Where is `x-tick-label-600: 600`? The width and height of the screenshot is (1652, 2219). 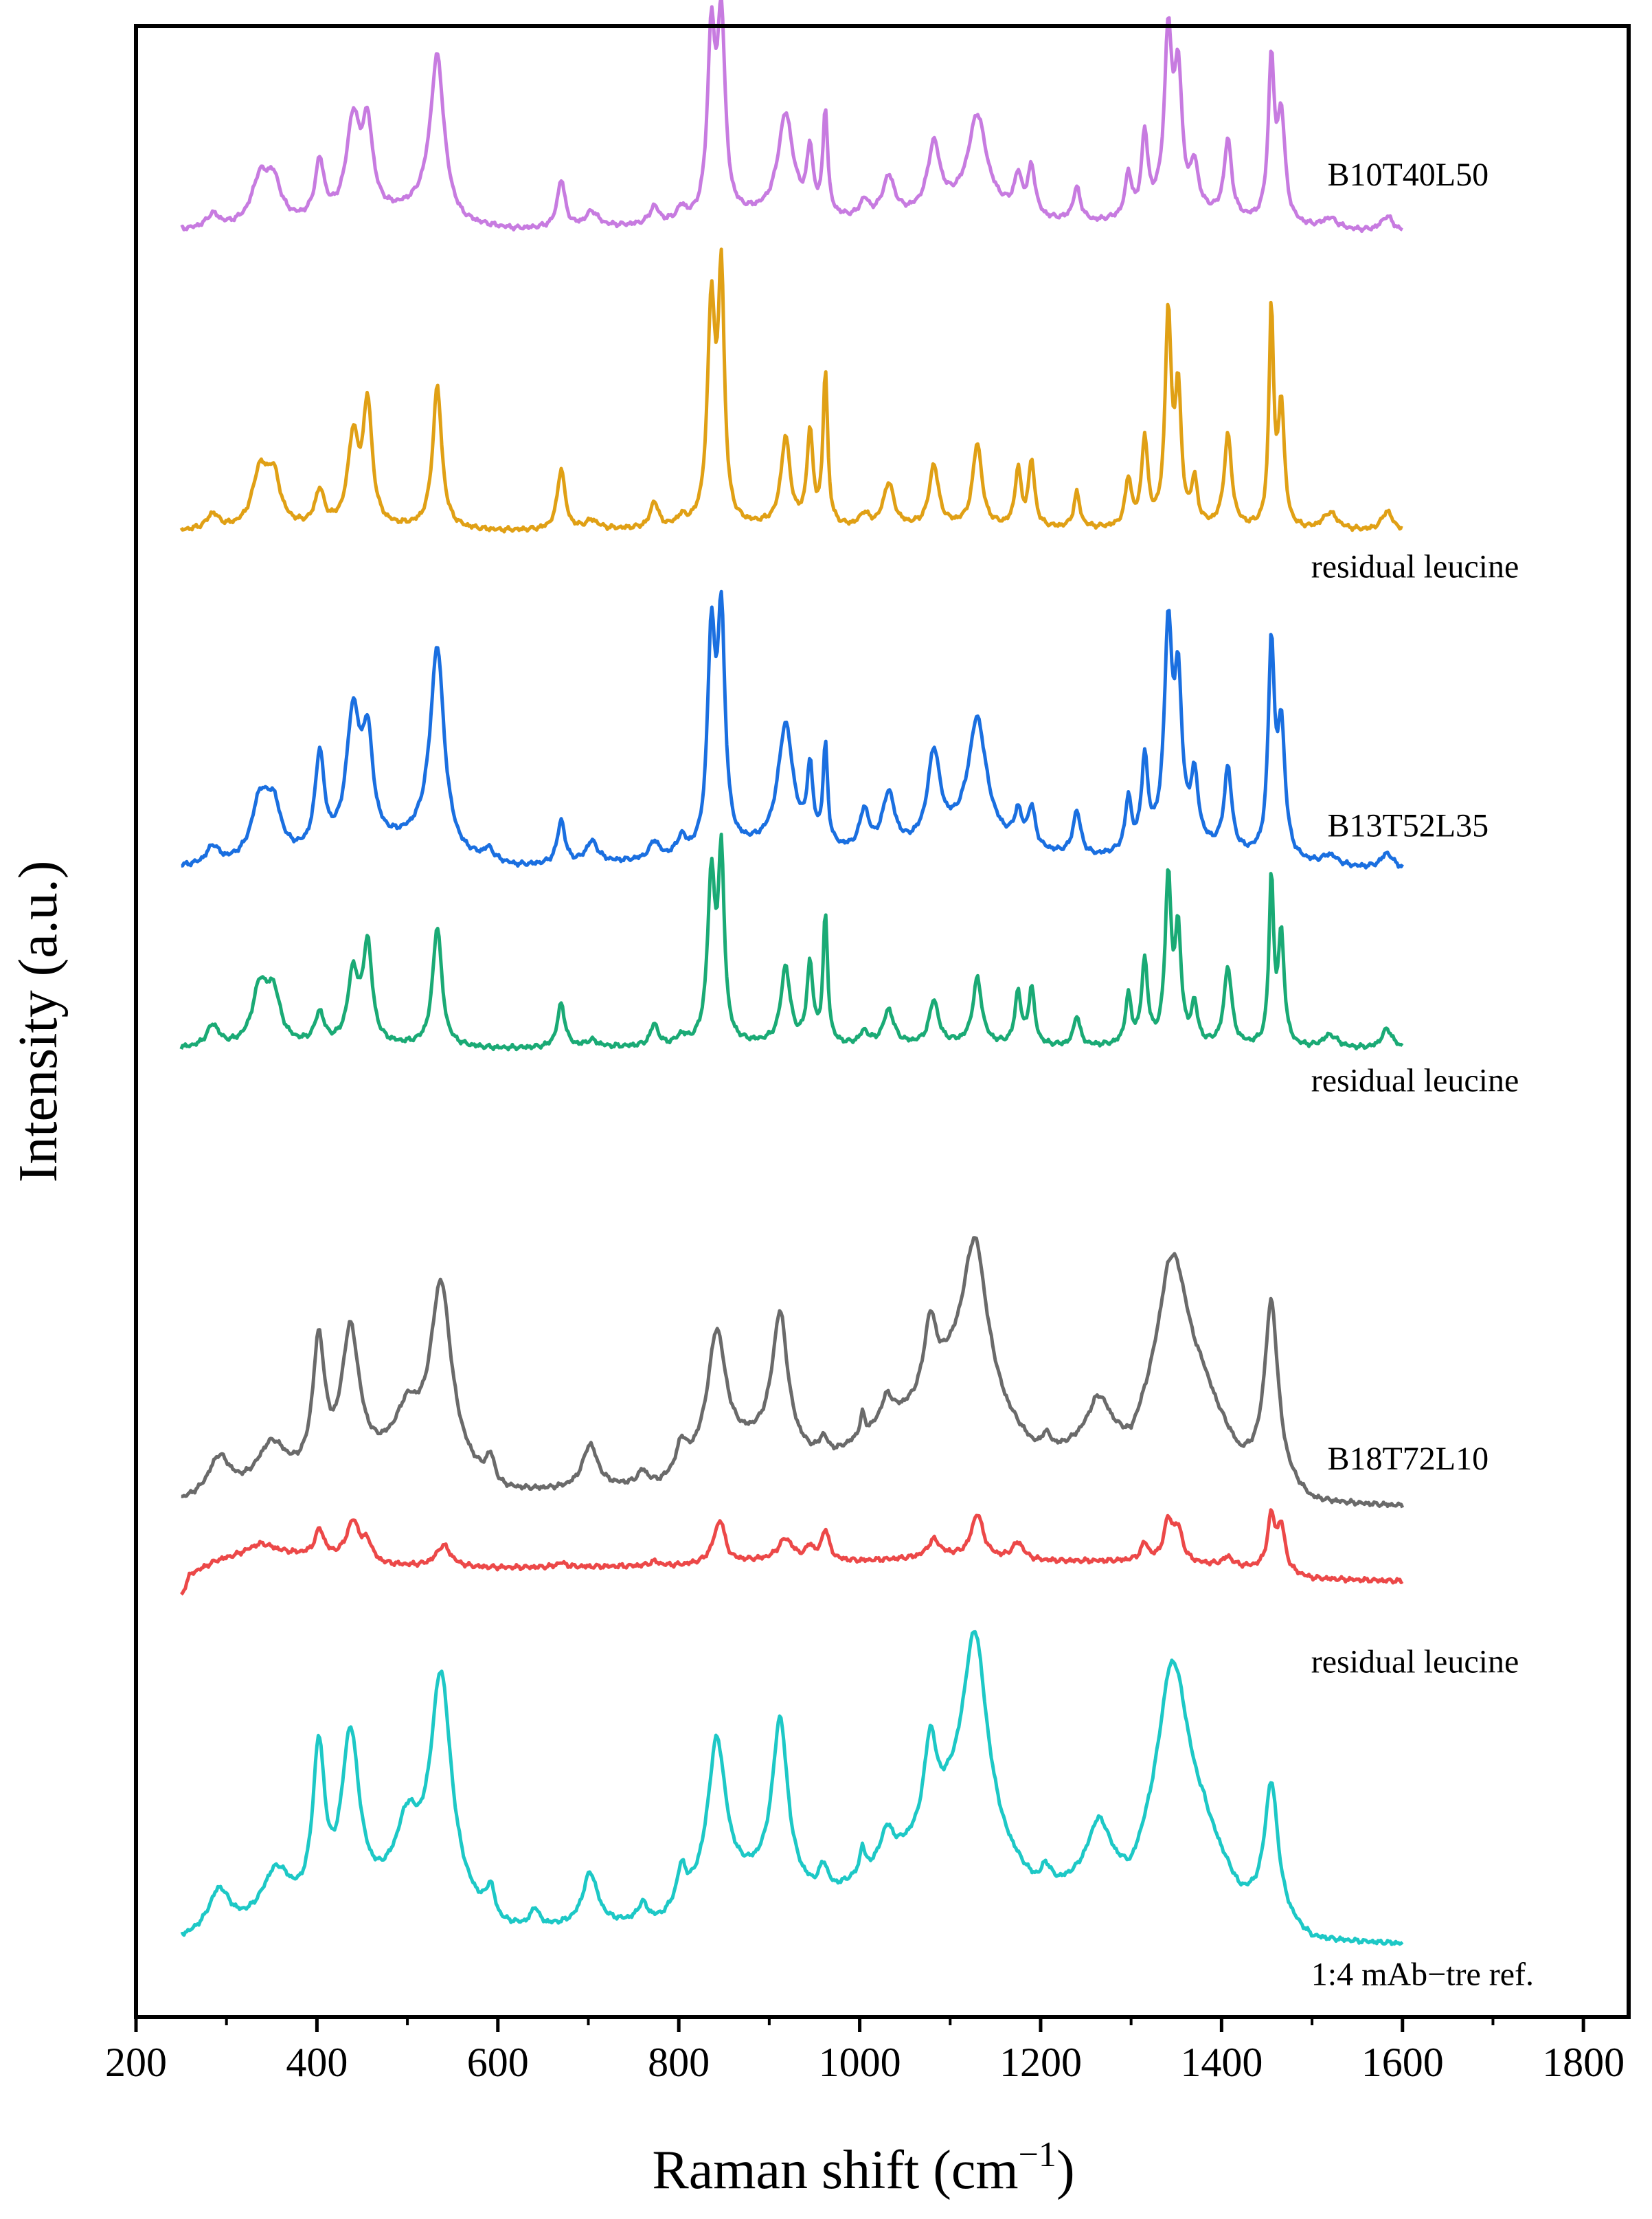
x-tick-label-600: 600 is located at coordinates (498, 2062).